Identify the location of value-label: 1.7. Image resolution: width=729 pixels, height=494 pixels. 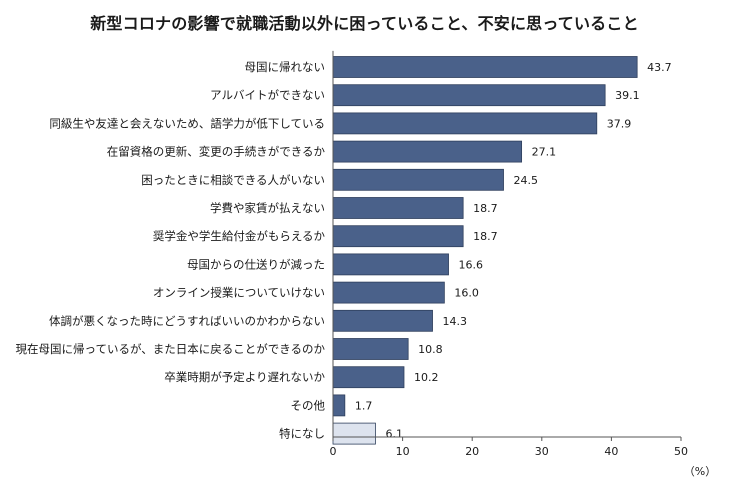
(364, 405).